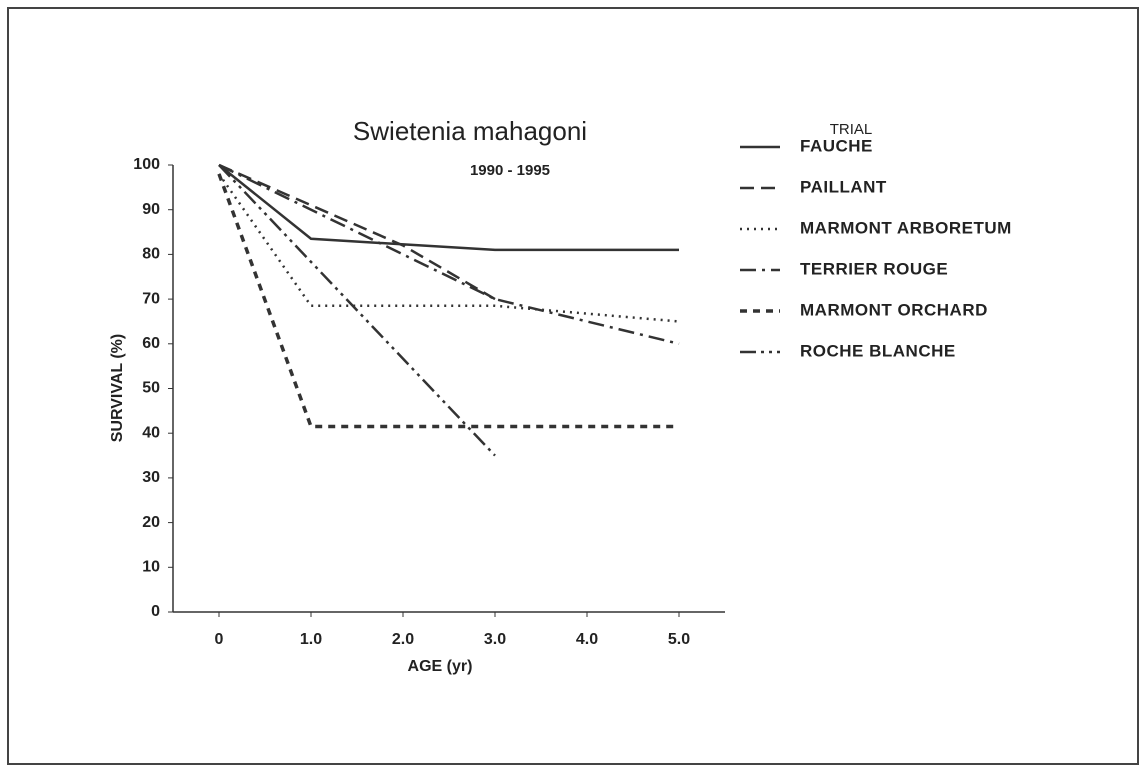  Describe the element at coordinates (151, 298) in the screenshot. I see `y-tick-label: 70` at that location.